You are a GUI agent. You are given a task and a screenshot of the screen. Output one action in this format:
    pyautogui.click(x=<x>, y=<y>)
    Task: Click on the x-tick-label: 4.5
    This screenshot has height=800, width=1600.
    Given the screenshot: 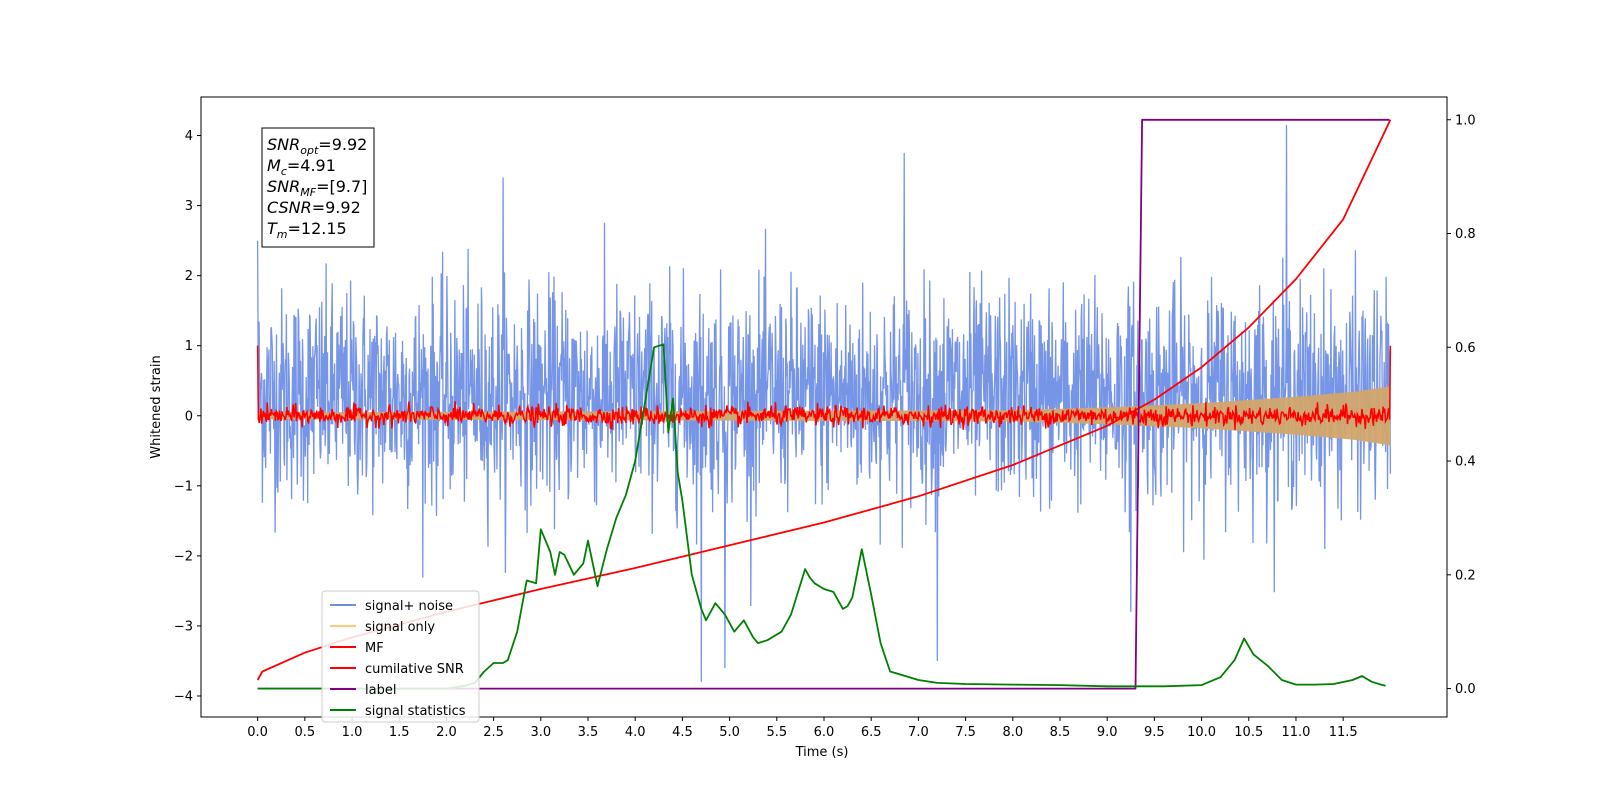 What is the action you would take?
    pyautogui.click(x=682, y=732)
    